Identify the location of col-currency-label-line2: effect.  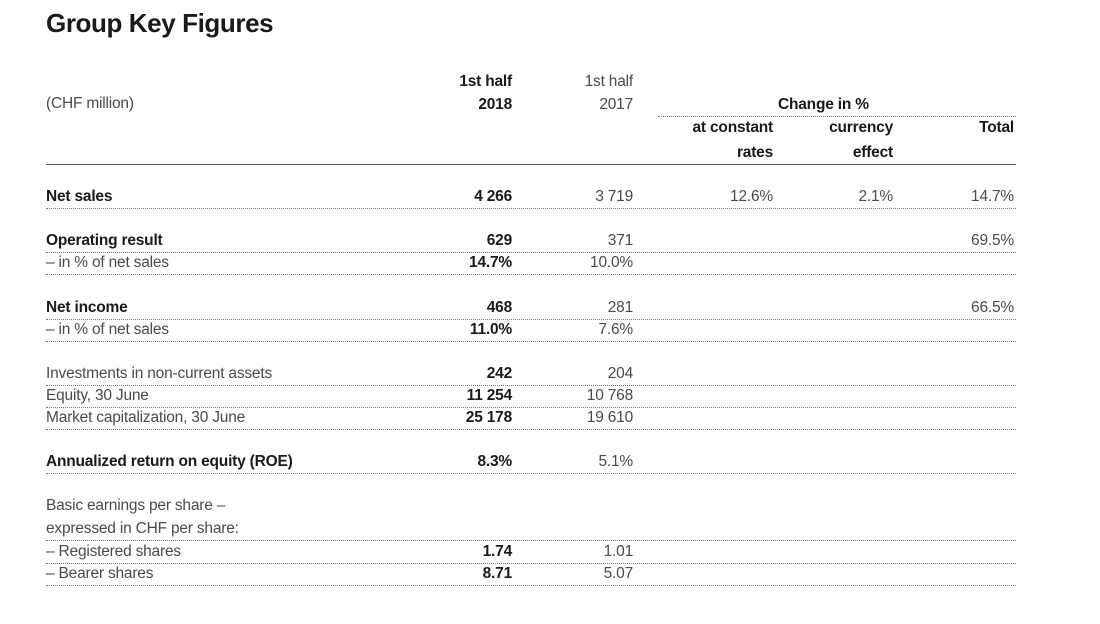
(872, 152).